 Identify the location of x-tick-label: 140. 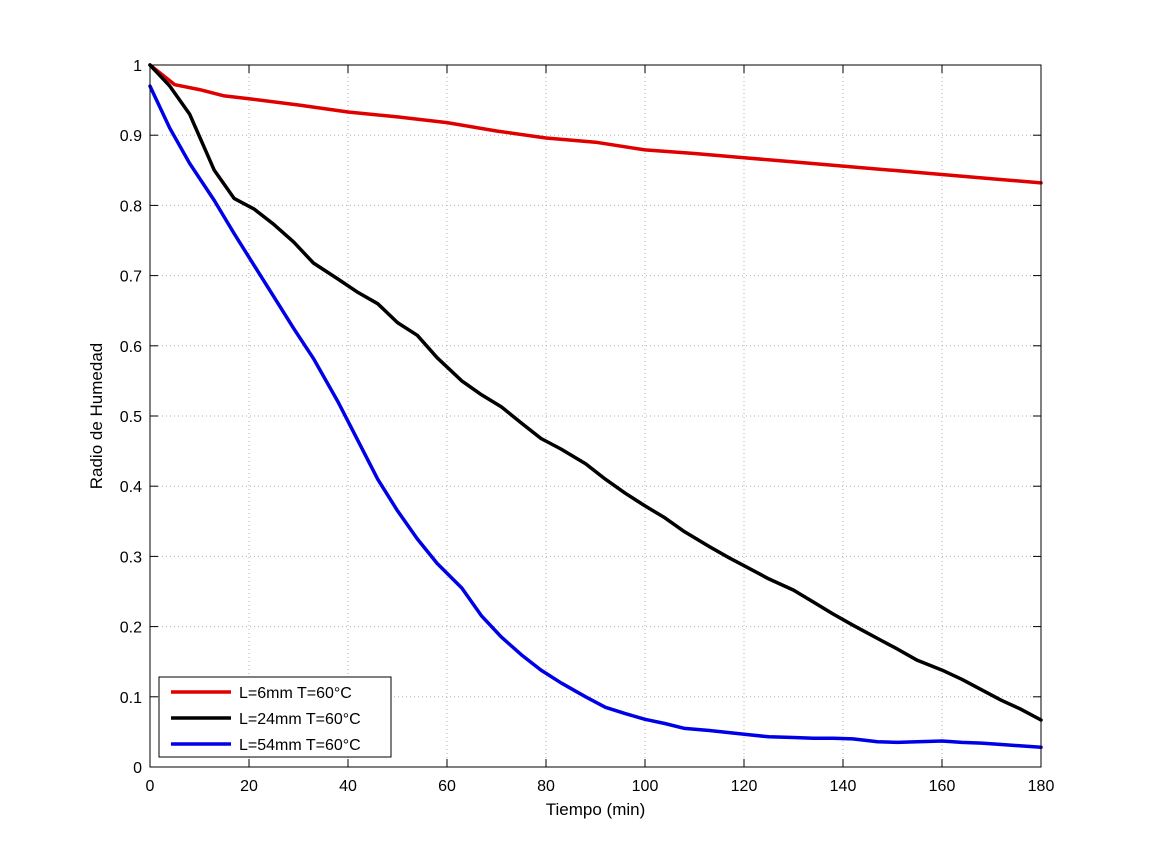
(843, 786).